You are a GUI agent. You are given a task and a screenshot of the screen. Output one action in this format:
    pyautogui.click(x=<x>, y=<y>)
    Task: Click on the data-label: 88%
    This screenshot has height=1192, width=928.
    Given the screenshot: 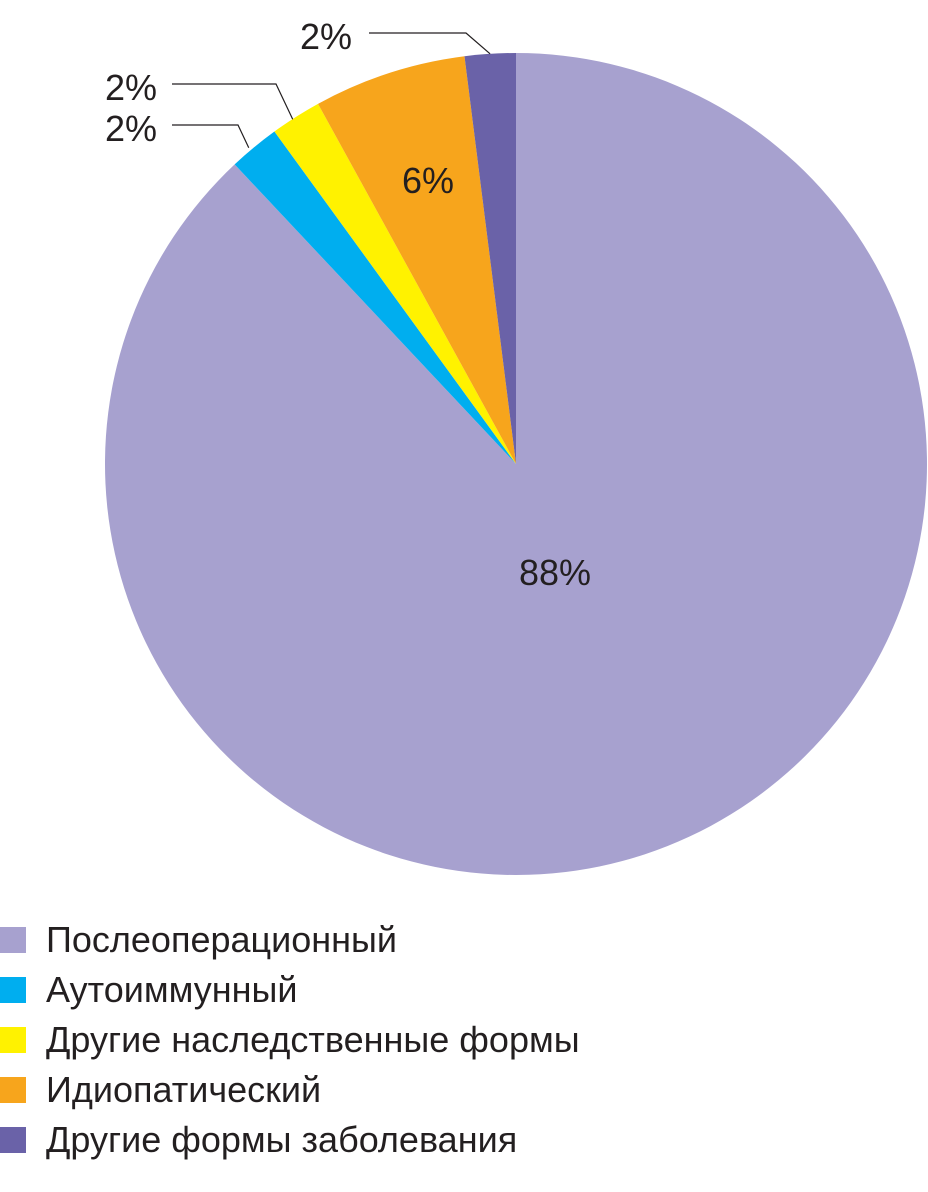 What is the action you would take?
    pyautogui.click(x=555, y=572)
    